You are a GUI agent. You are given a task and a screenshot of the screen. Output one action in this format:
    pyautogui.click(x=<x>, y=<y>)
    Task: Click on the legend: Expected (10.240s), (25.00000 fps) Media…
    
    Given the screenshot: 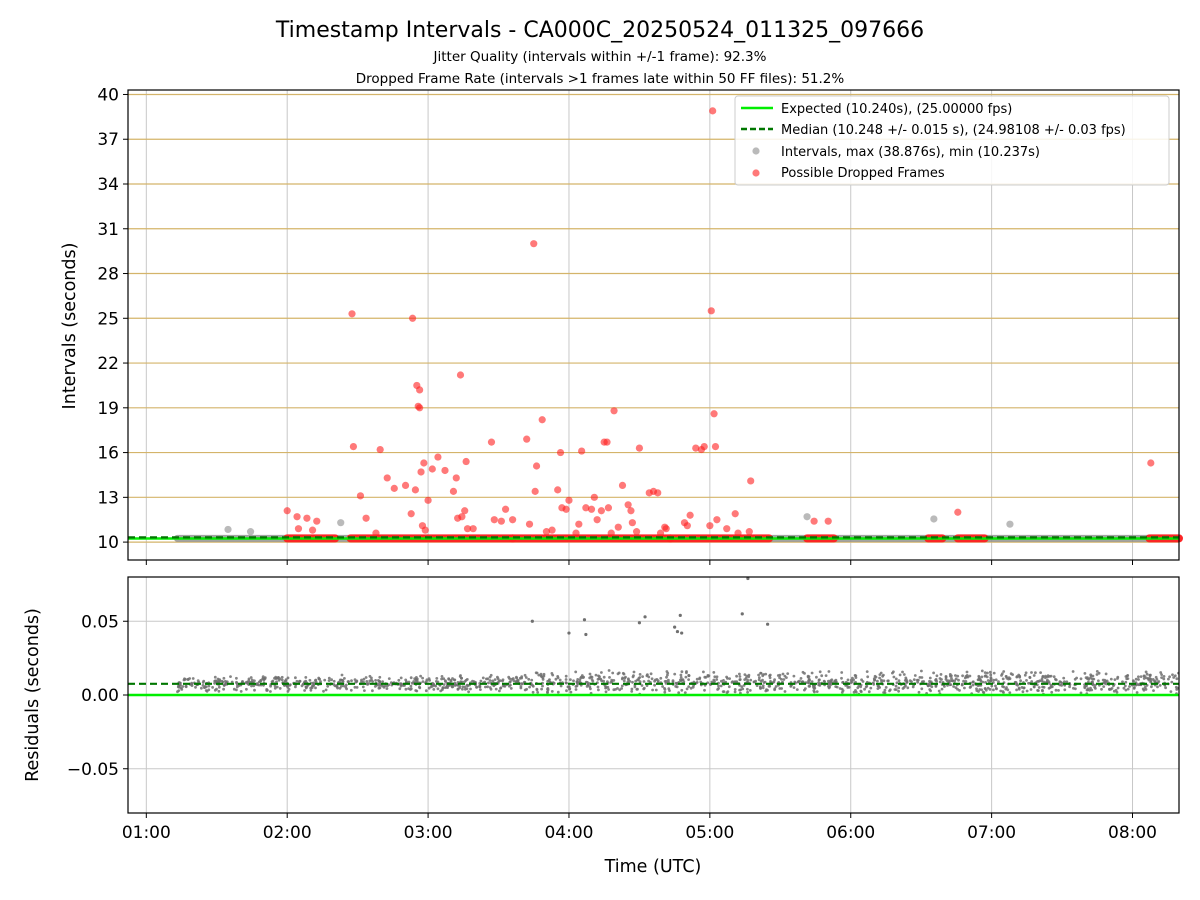 What is the action you would take?
    pyautogui.click(x=952, y=140)
    